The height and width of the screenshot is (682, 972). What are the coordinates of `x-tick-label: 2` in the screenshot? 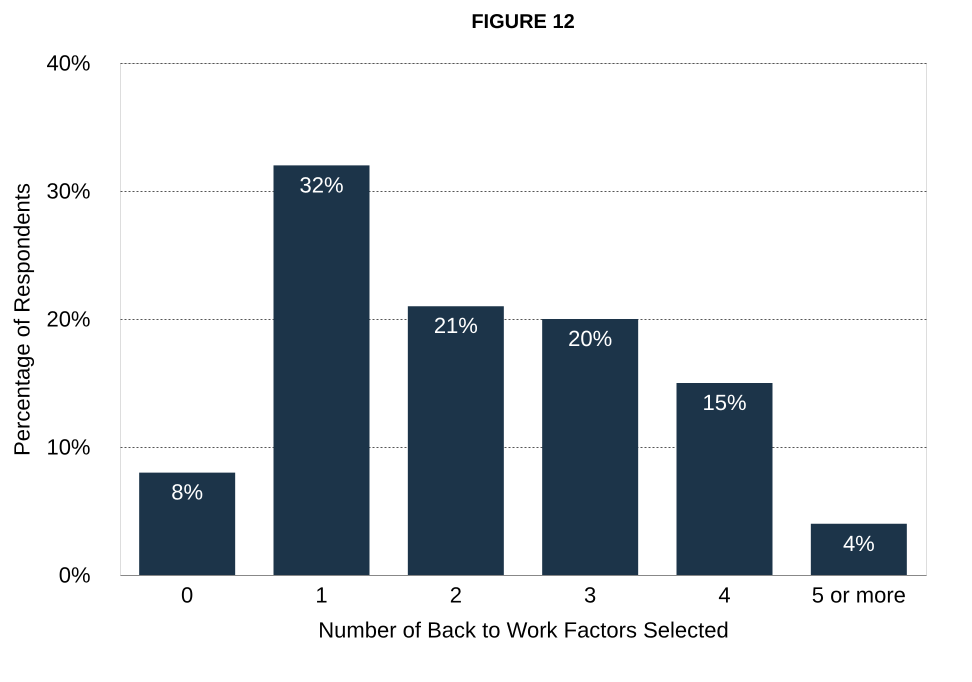 It's located at (456, 595).